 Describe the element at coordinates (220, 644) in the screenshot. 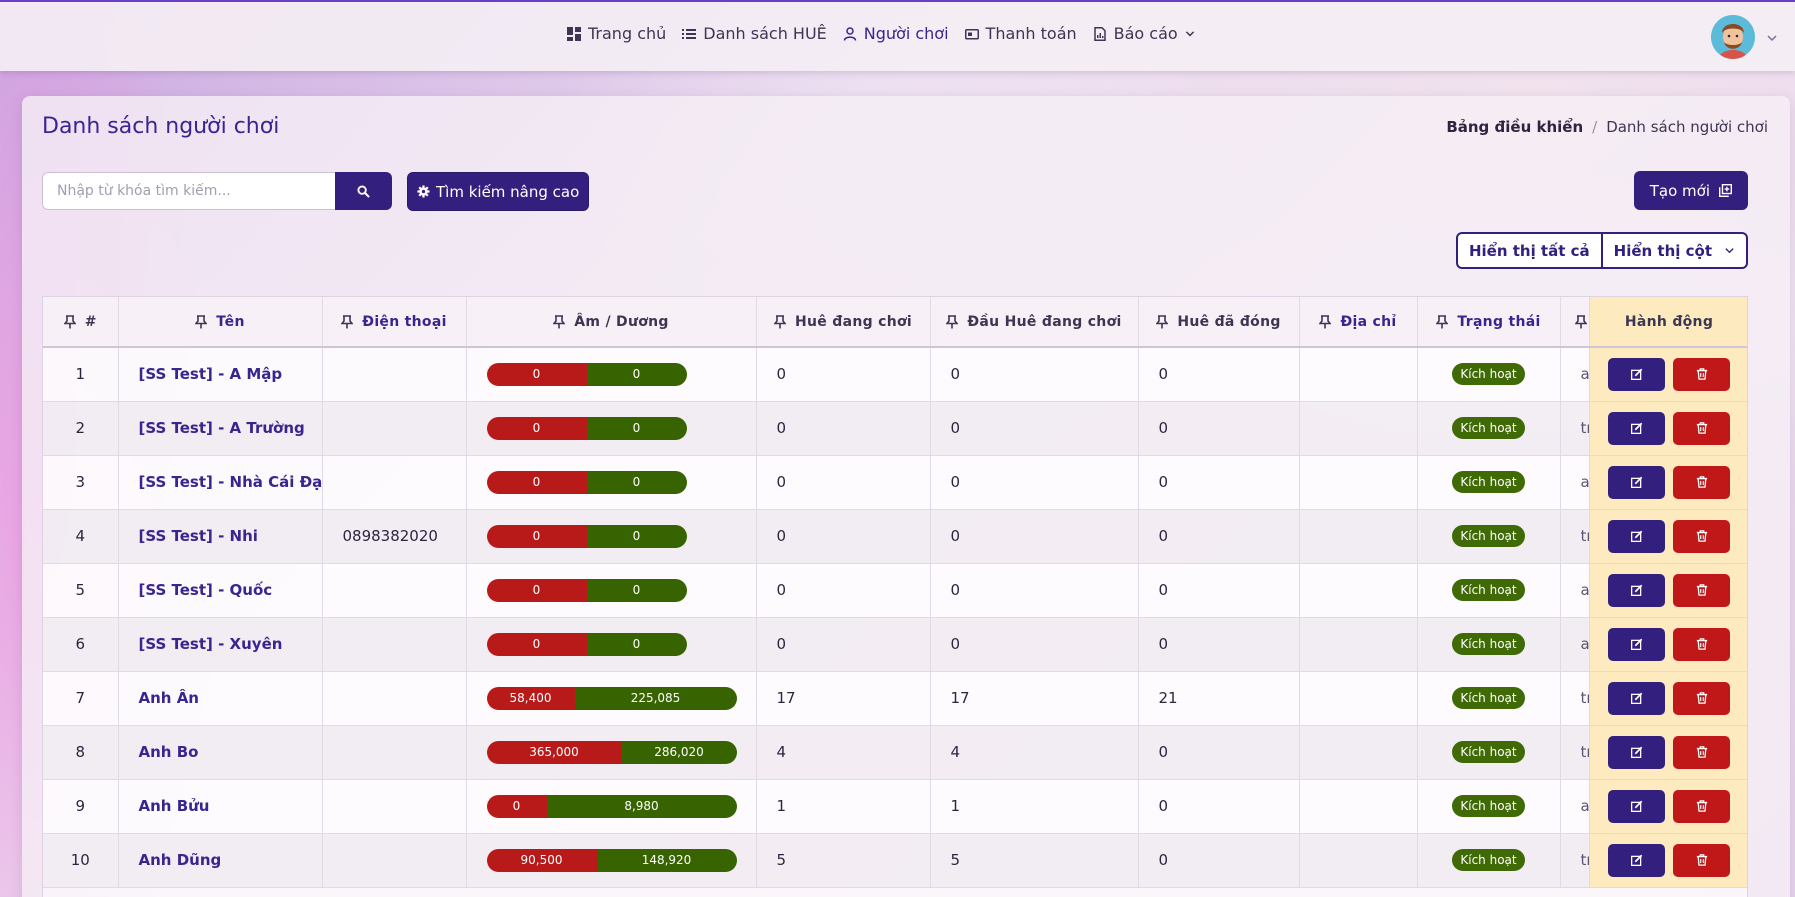

I see `cell-name: [SS Test] - Xuyên` at that location.